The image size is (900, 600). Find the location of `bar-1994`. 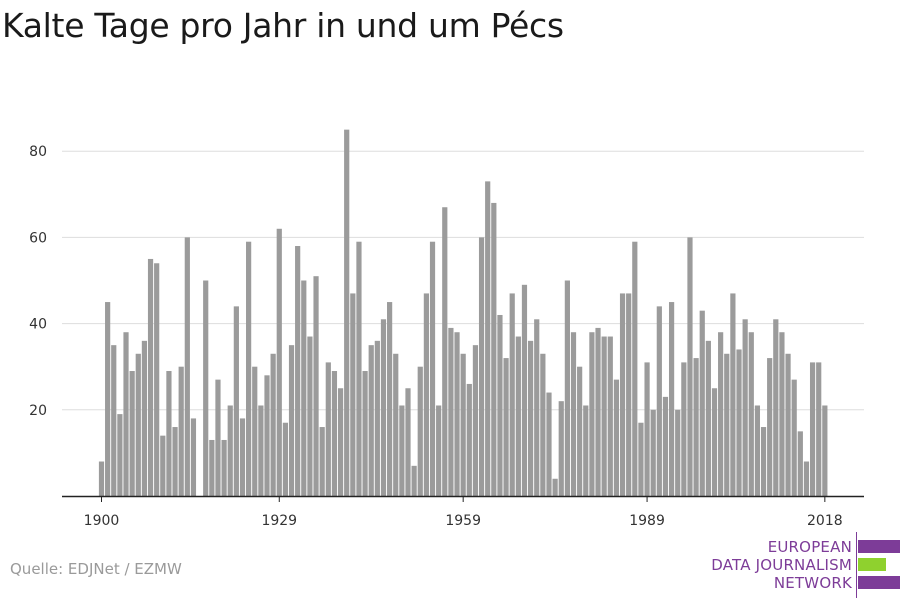

bar-1994 is located at coordinates (678, 452).